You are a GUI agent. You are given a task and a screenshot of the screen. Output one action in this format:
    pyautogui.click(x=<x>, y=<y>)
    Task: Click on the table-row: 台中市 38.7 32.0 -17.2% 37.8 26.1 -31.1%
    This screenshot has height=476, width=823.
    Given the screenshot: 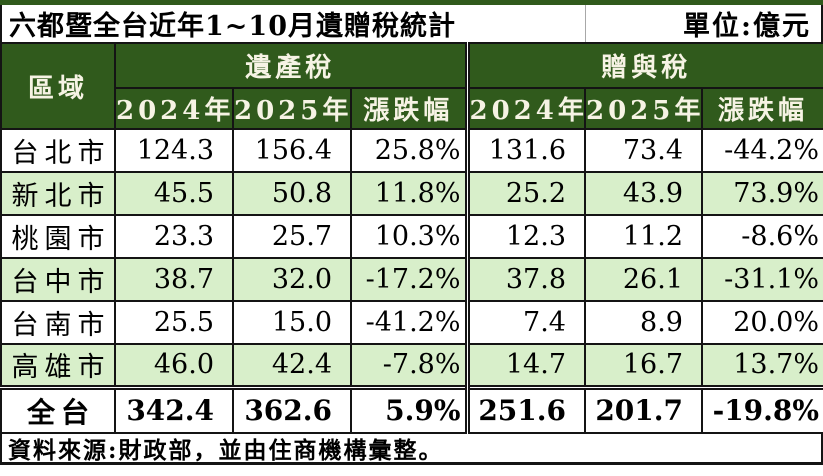 What is the action you would take?
    pyautogui.click(x=411, y=279)
    